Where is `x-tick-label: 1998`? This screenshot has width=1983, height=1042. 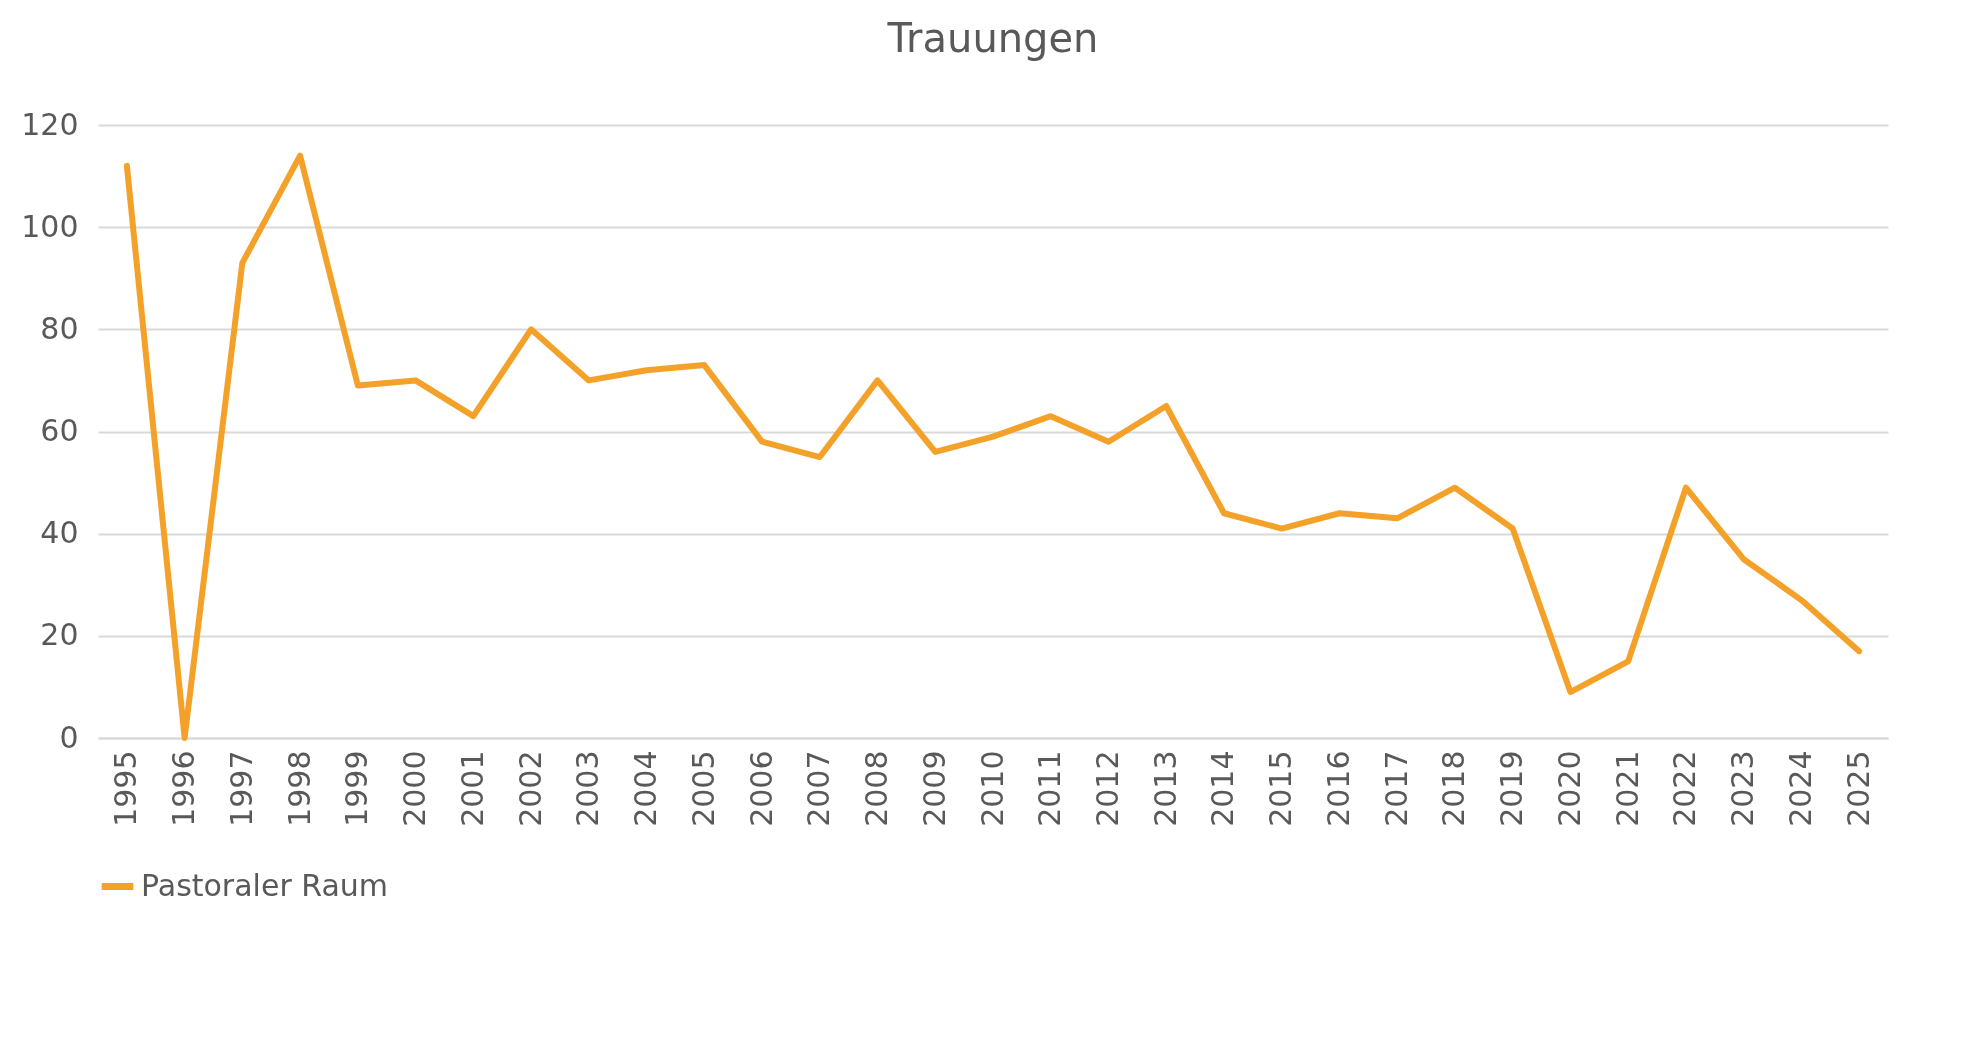 x-tick-label: 1998 is located at coordinates (299, 788).